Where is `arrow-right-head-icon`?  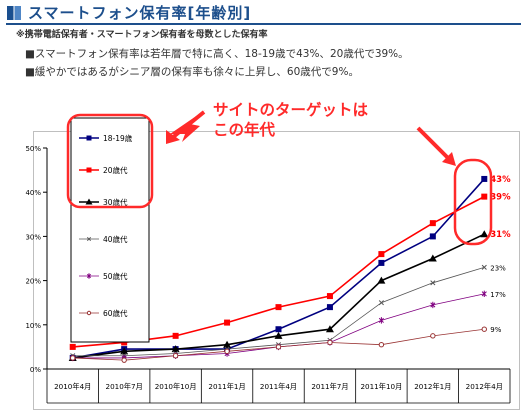
arrow-right-head-icon is located at coordinates (449, 159).